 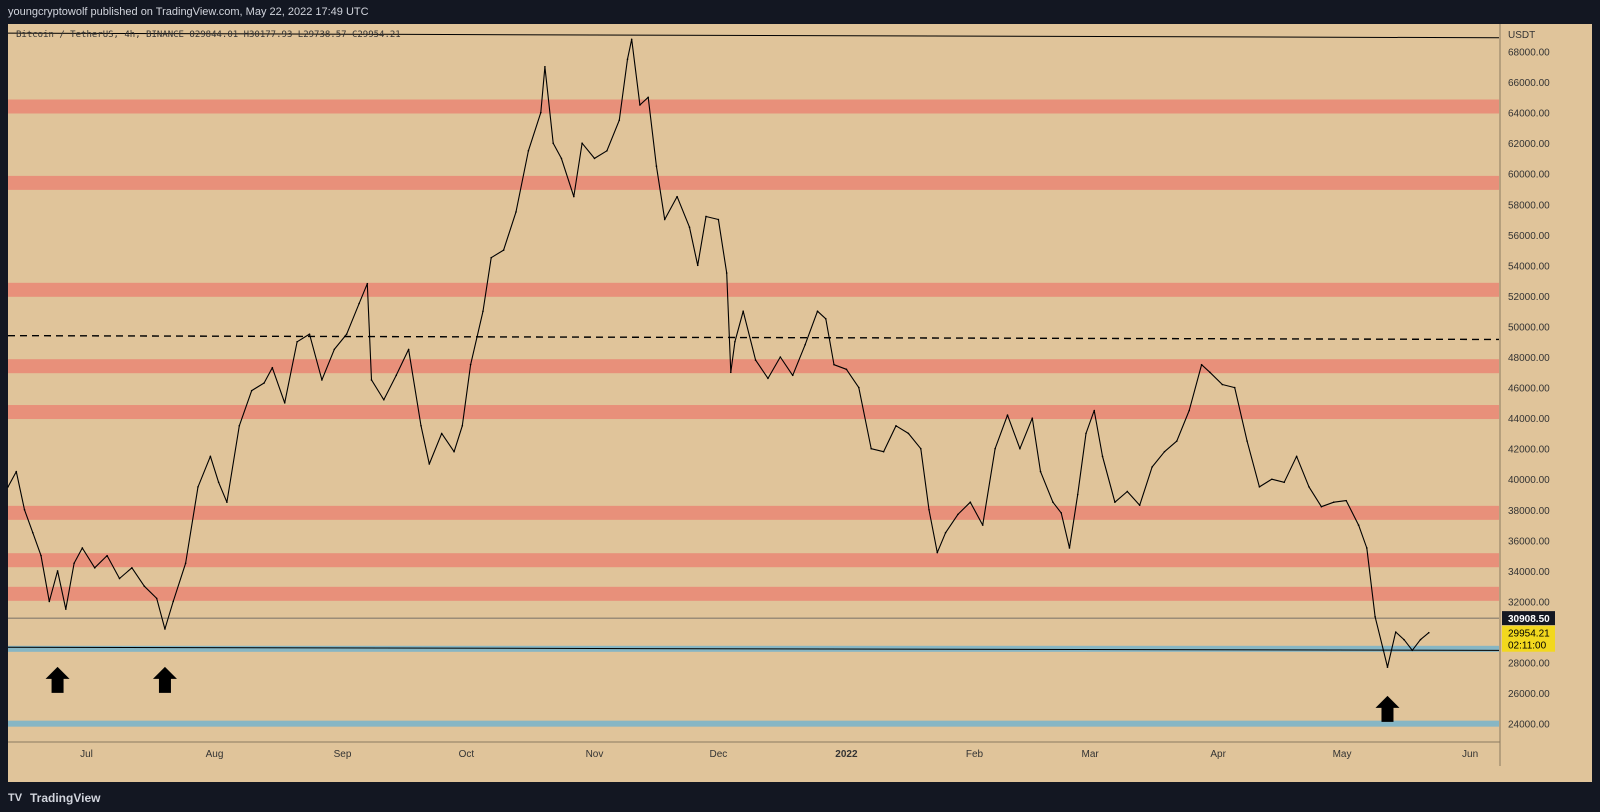 What do you see at coordinates (1529, 175) in the screenshot?
I see `y-tick-label: 60000.00` at bounding box center [1529, 175].